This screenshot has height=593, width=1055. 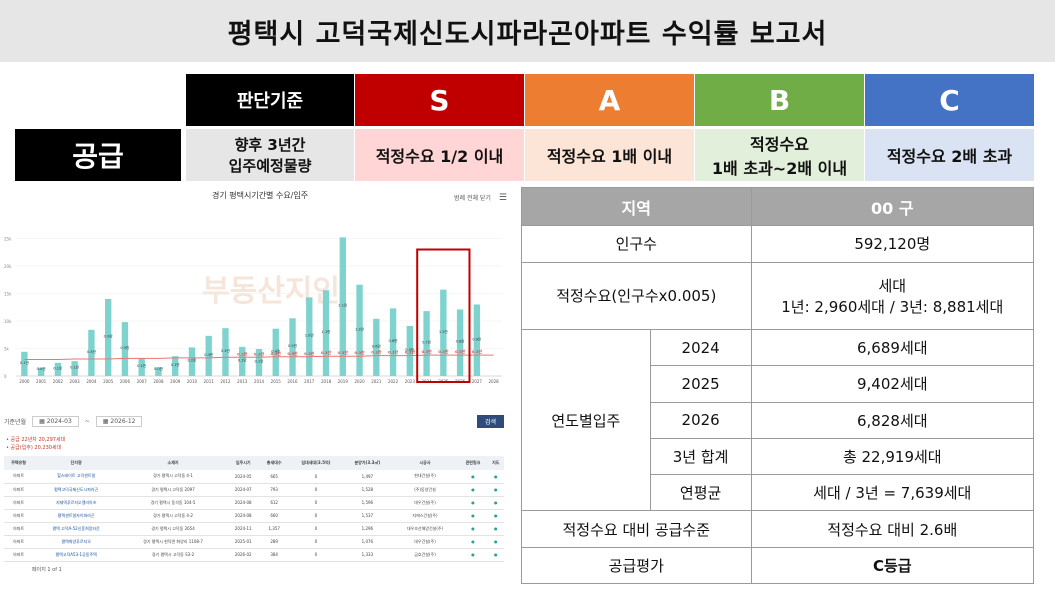 What do you see at coordinates (119, 421) in the screenshot?
I see `date-to-input: ▦ 2026-12` at bounding box center [119, 421].